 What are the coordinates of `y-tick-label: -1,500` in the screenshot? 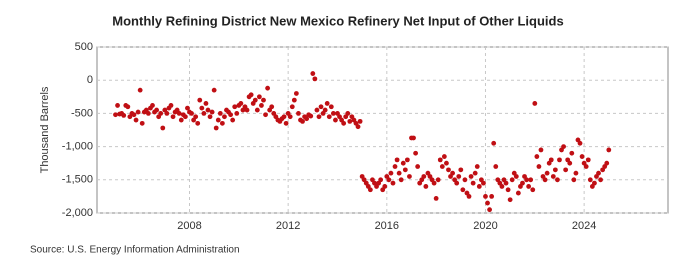 It's located at (77, 180).